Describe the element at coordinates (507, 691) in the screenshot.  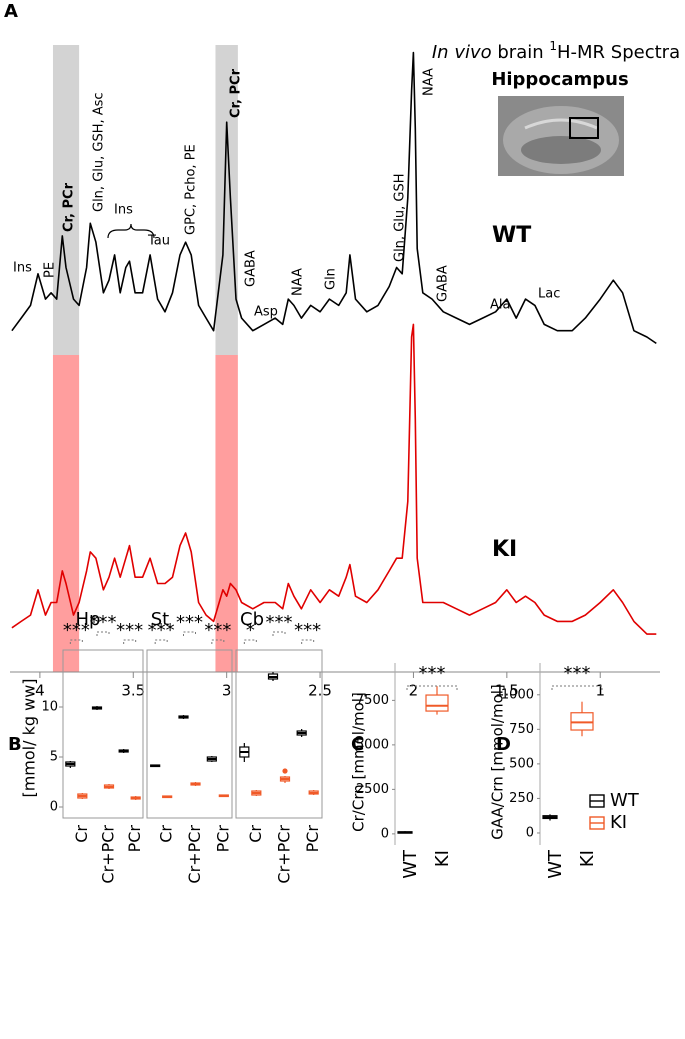
I see `x-tick-label: 1.5` at that location.